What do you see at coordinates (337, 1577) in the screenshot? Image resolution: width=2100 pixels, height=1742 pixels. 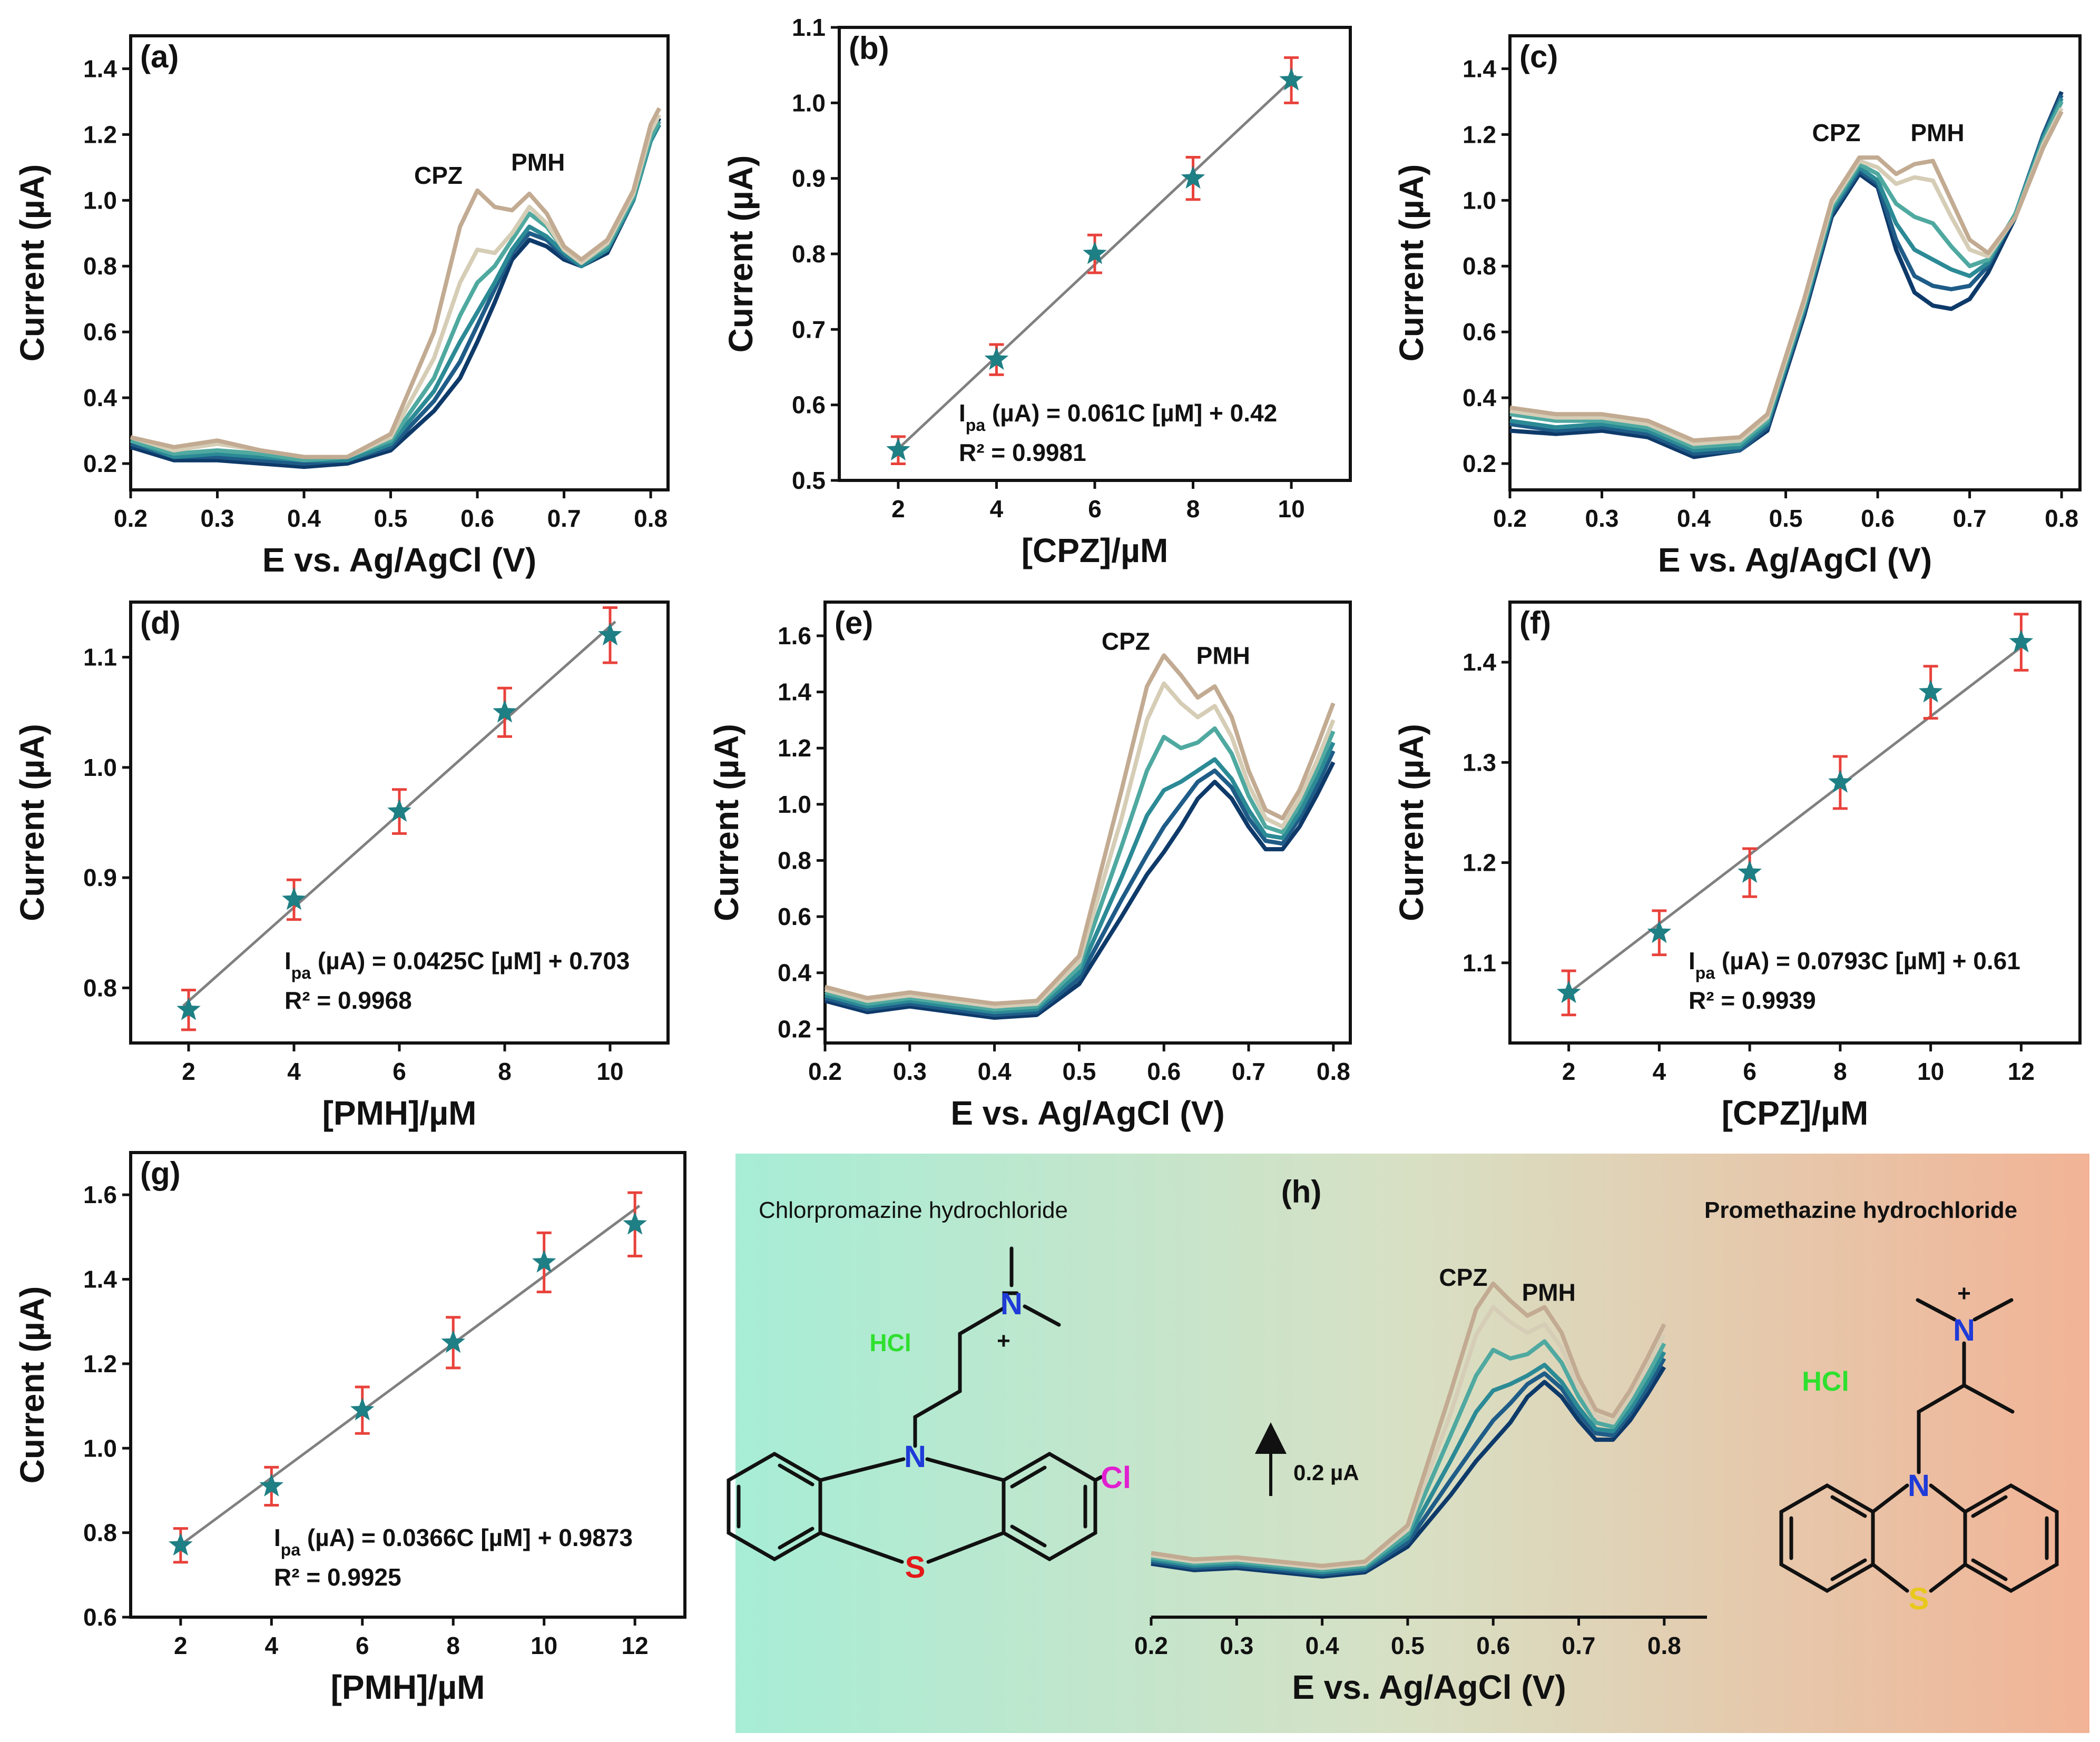 I see `r-squared: R² = 0.9925` at bounding box center [337, 1577].